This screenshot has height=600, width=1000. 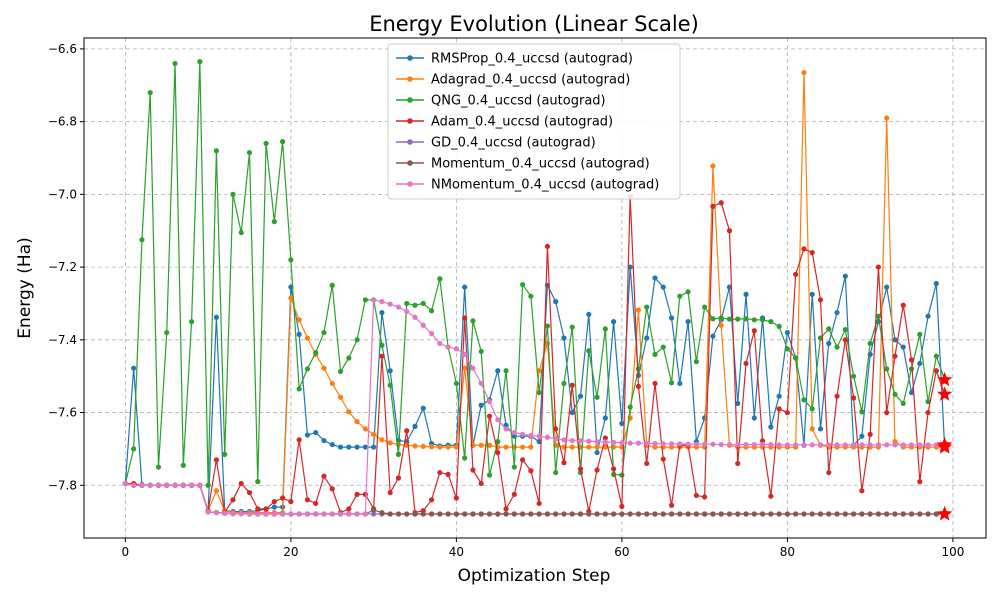 I want to click on y-tick-label: −6.8, so click(x=62, y=122).